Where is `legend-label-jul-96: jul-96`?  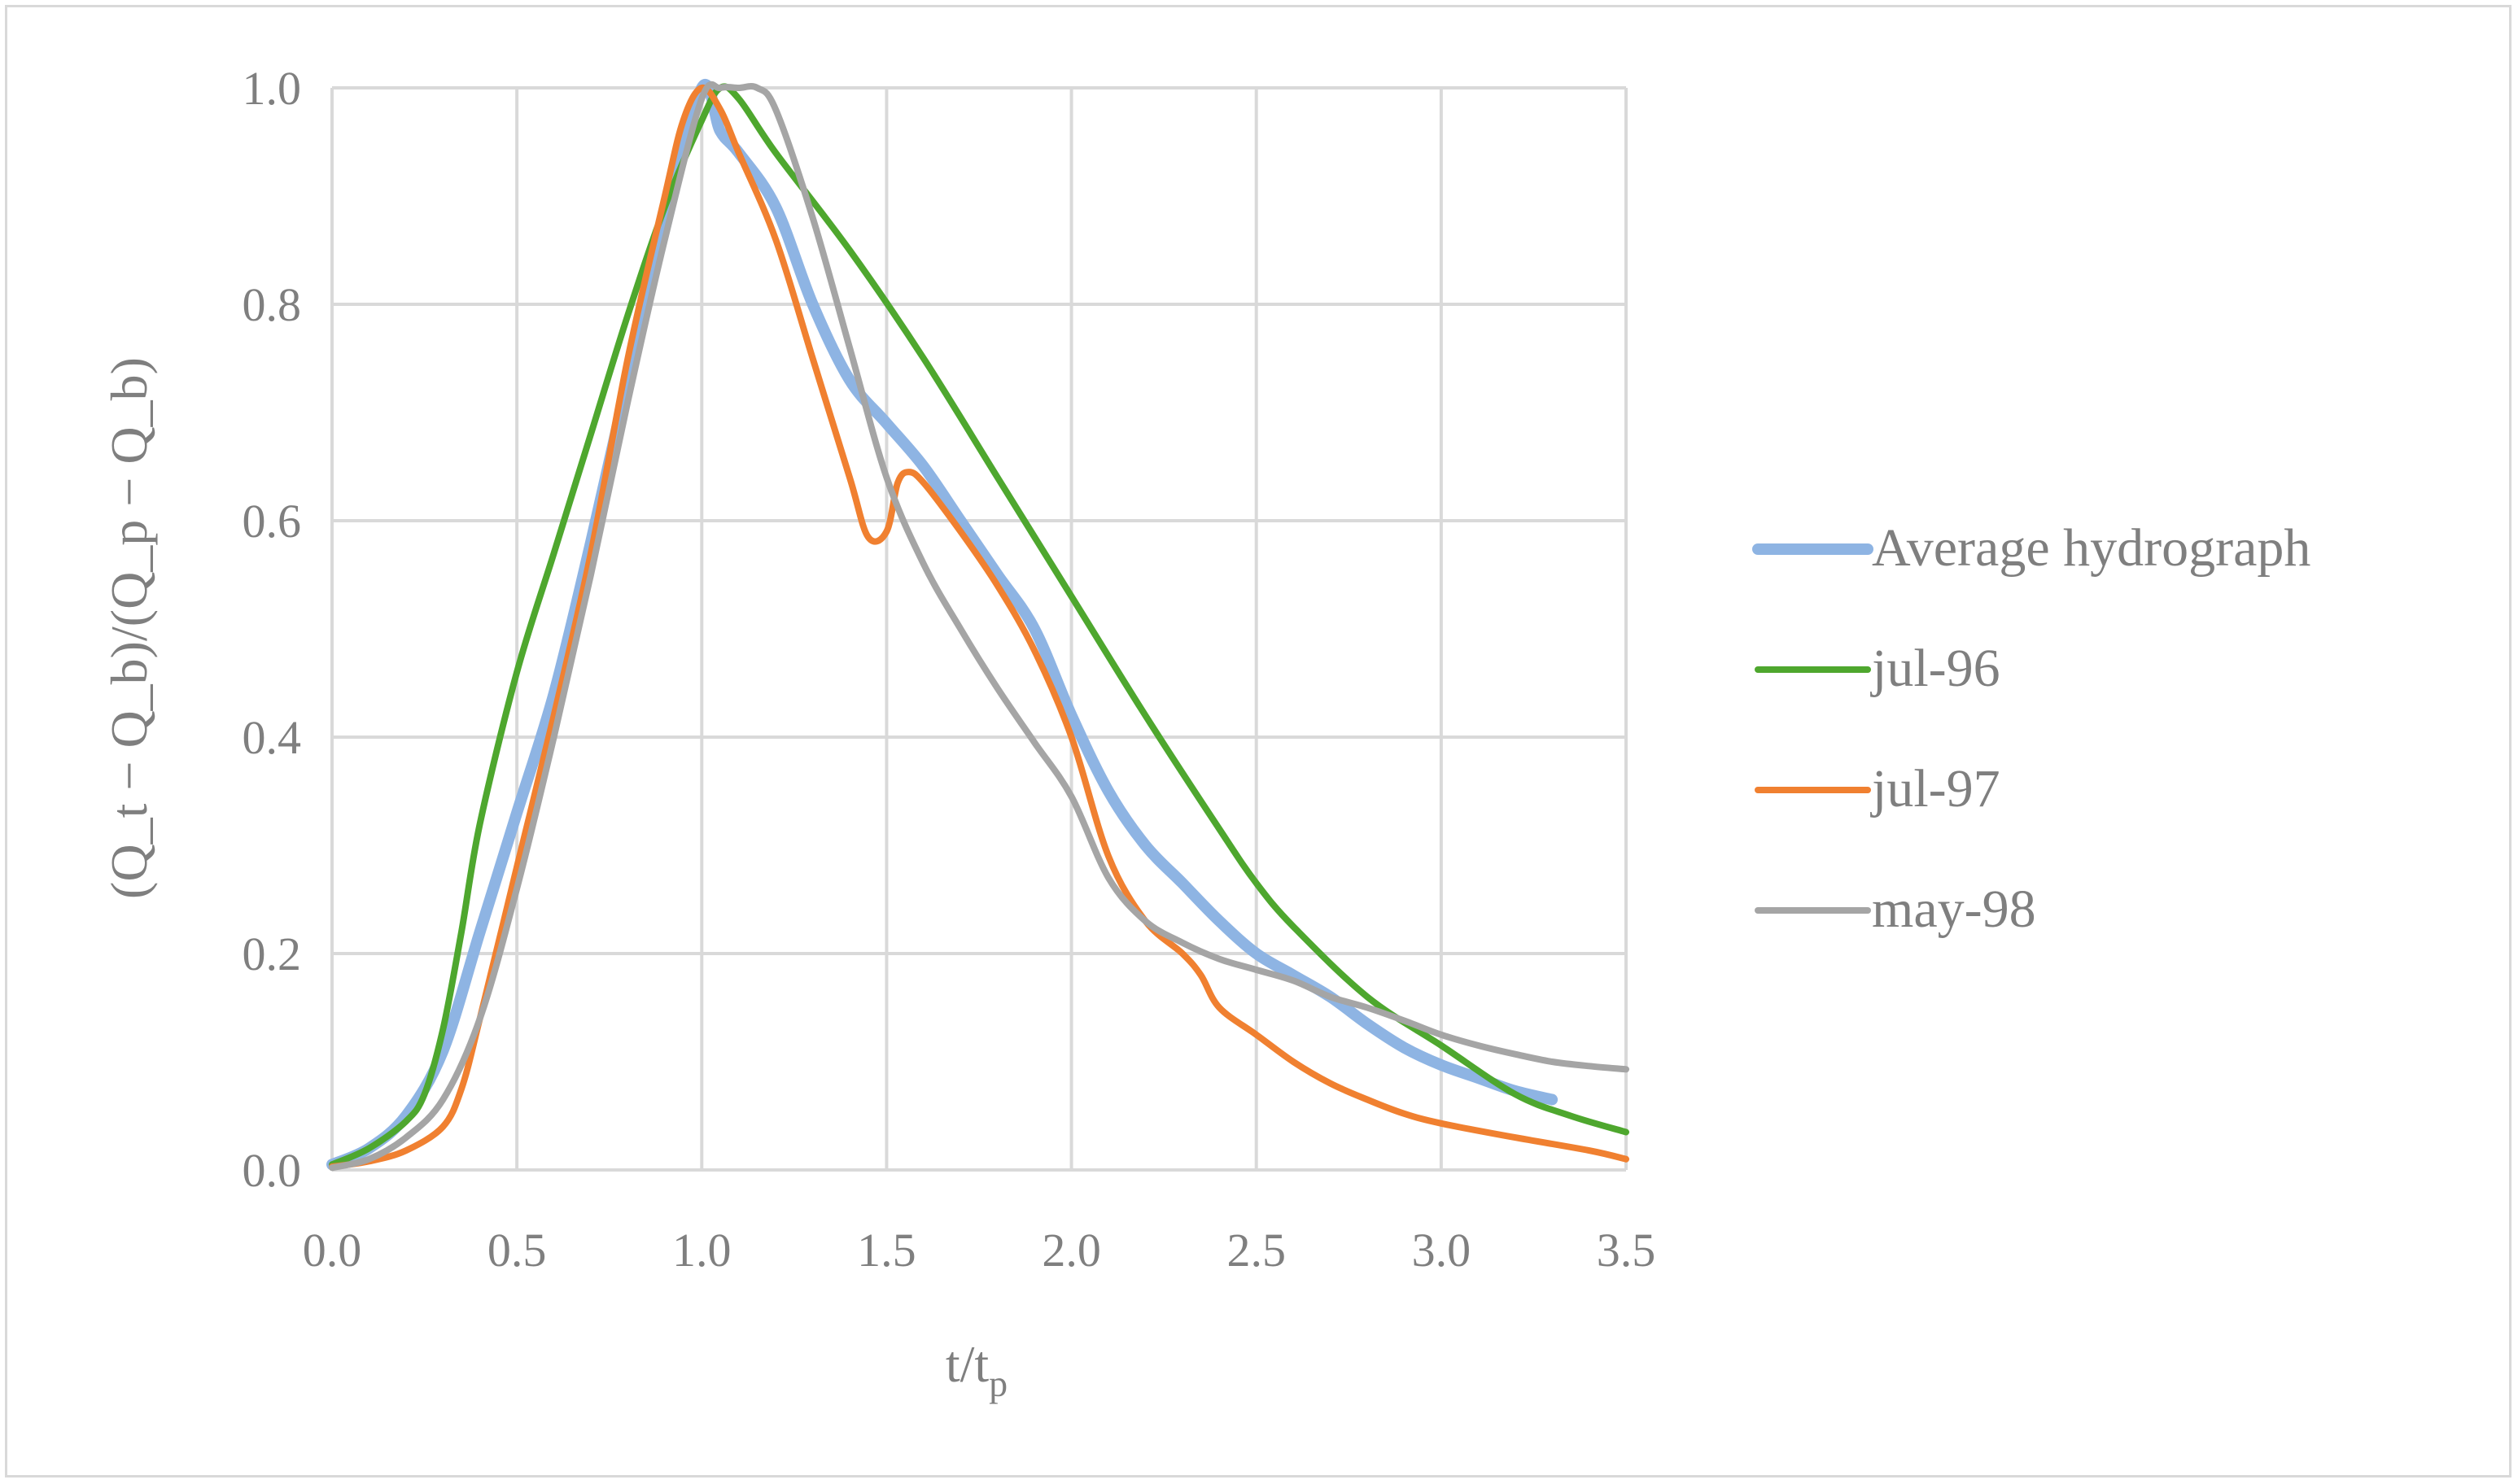 legend-label-jul-96: jul-96 is located at coordinates (1935, 669).